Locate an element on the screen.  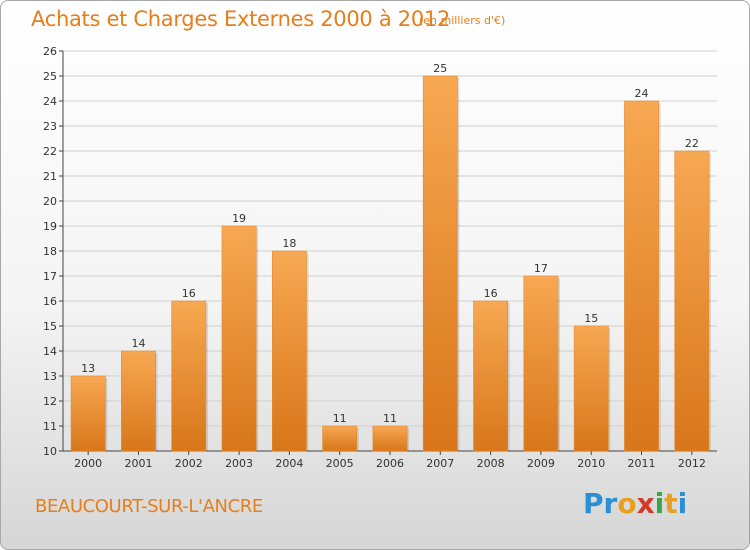
x-tick-label: 2001 is located at coordinates (138, 463).